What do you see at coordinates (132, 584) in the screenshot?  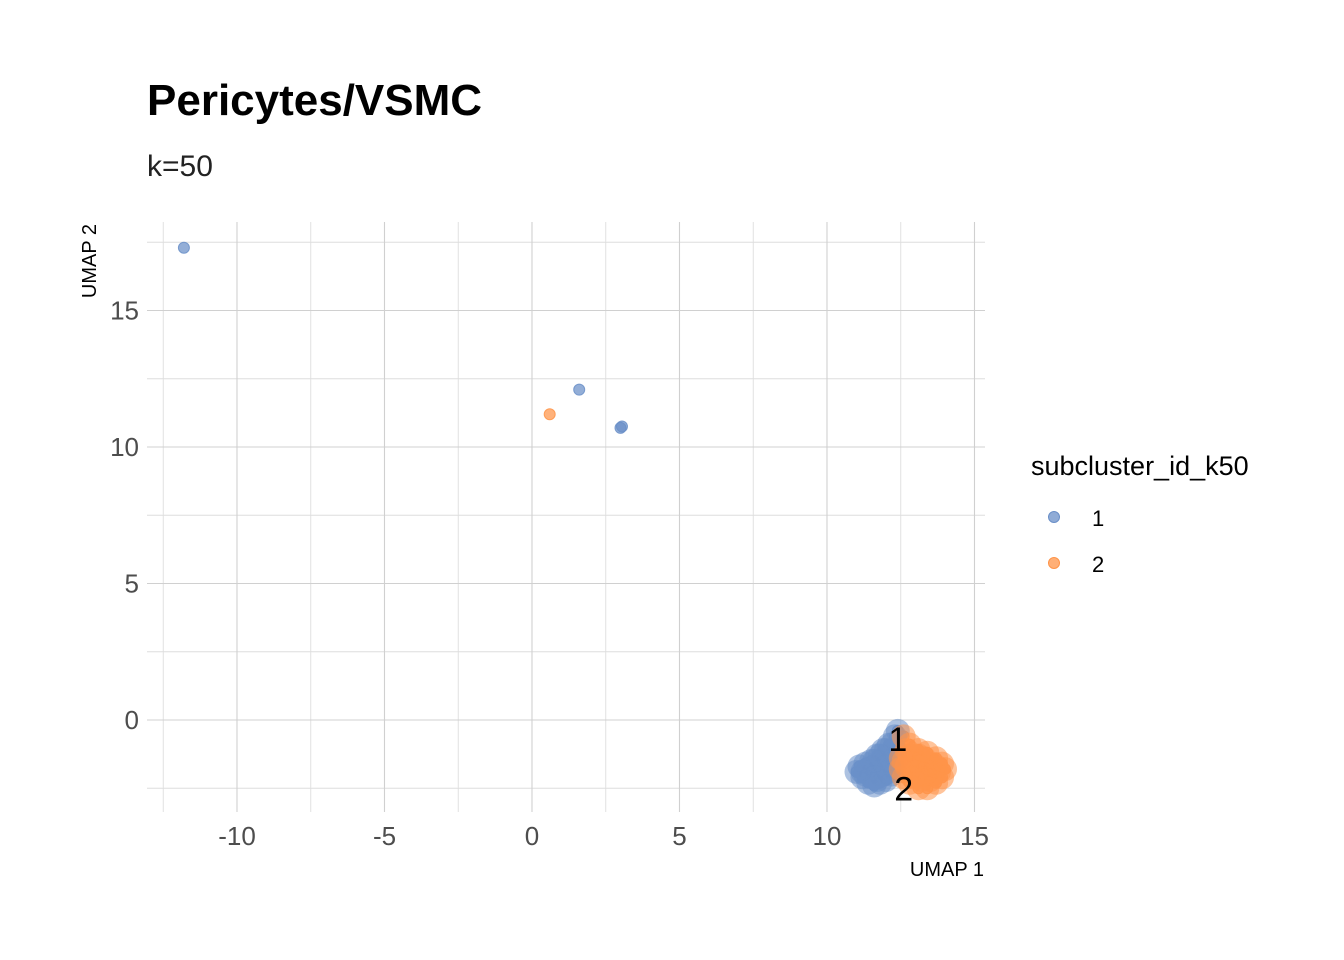 I see `y-tick-label: 5` at bounding box center [132, 584].